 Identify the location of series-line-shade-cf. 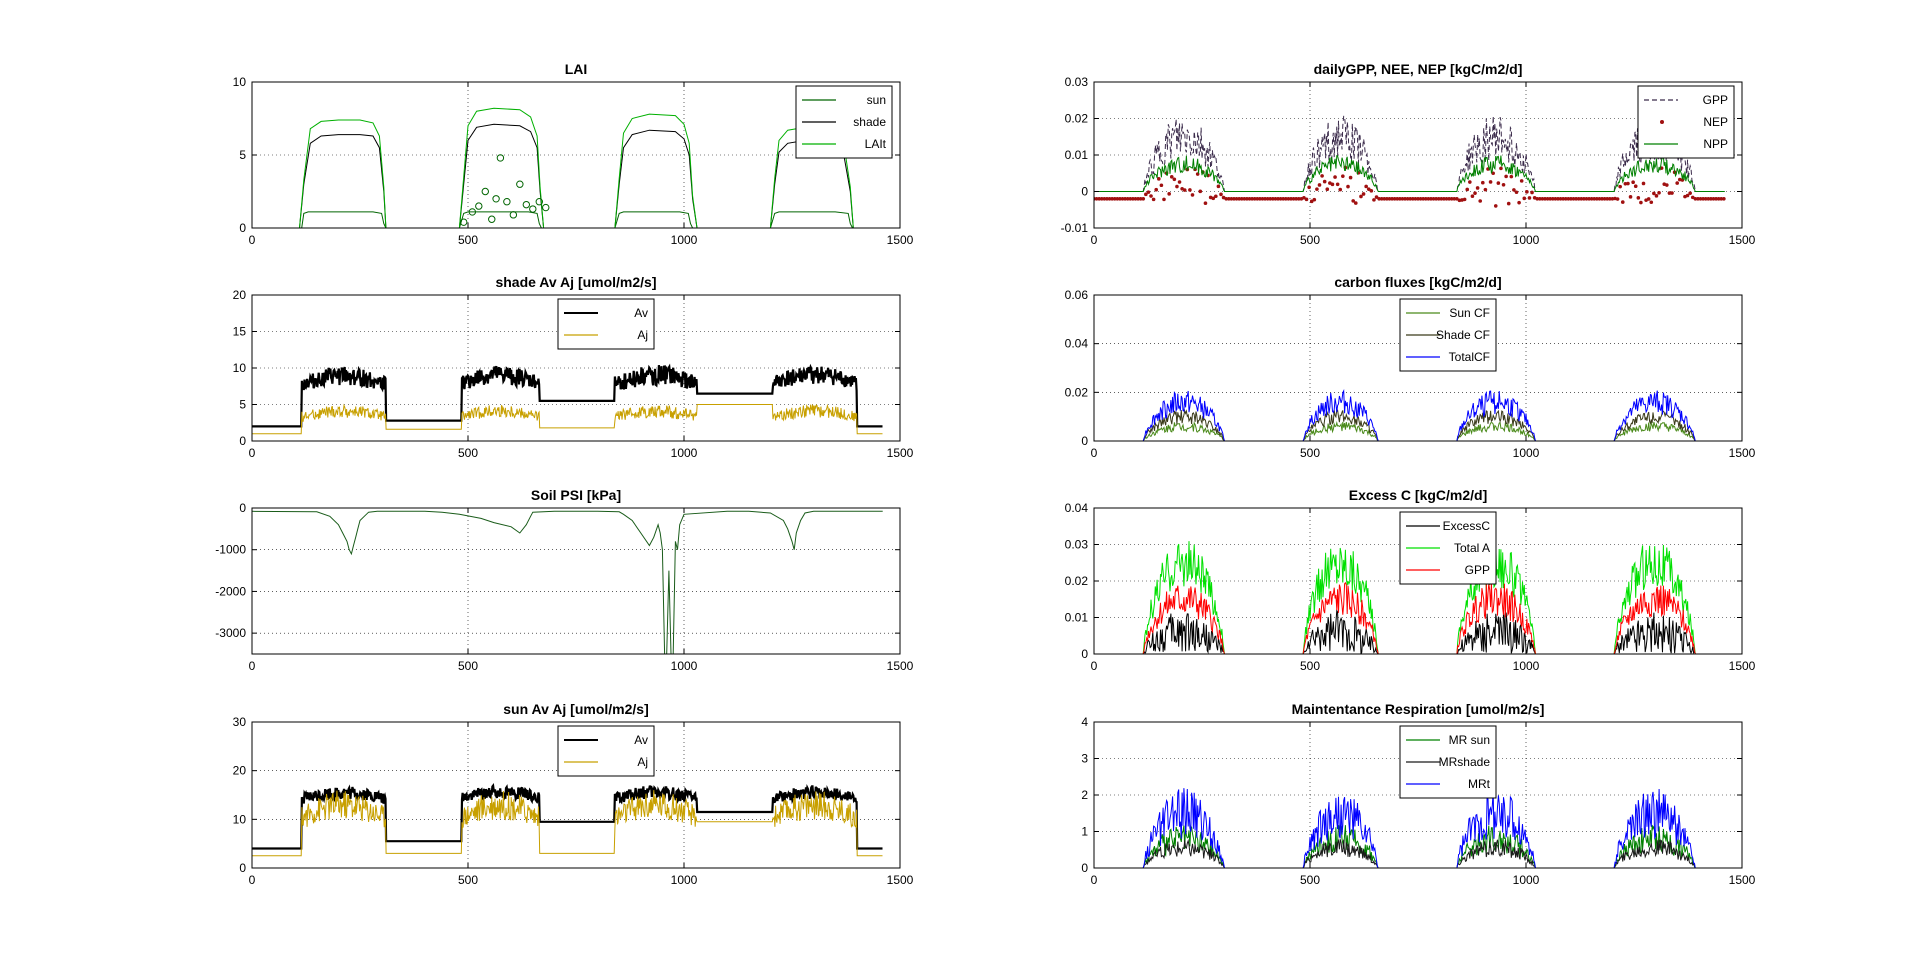
(1409, 424).